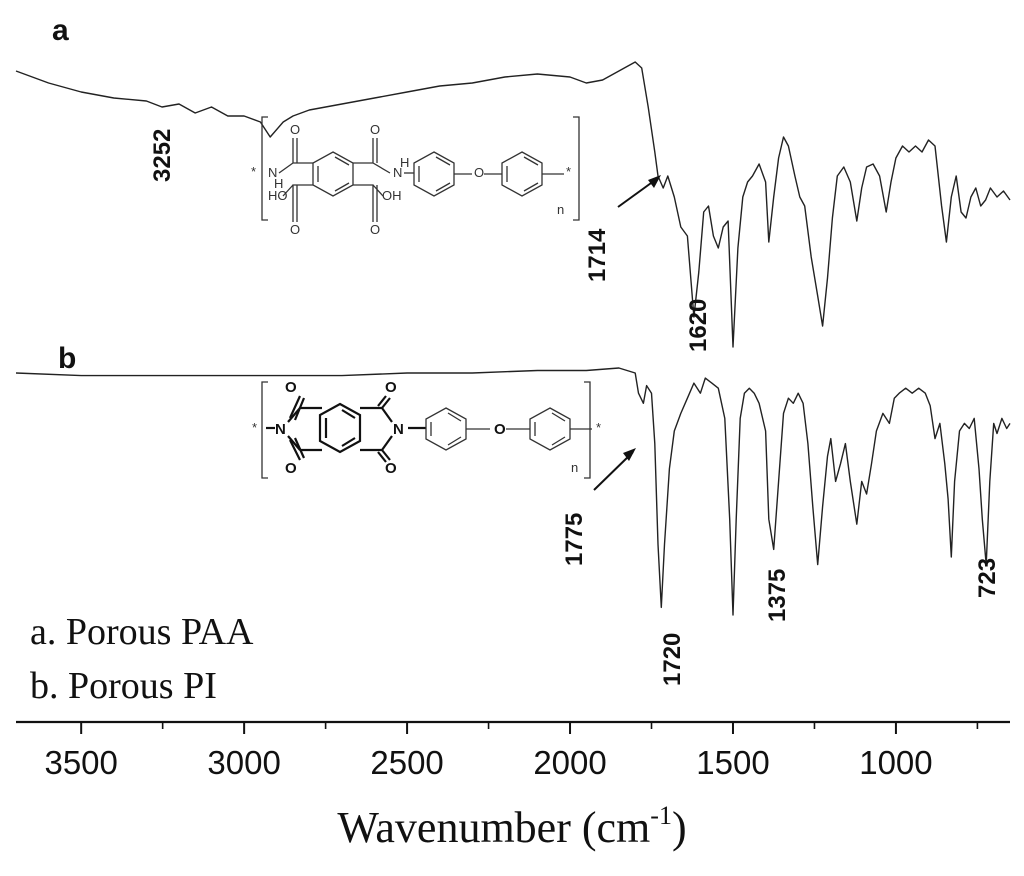  What do you see at coordinates (672, 659) in the screenshot?
I see `peak-label-1720: 1720` at bounding box center [672, 659].